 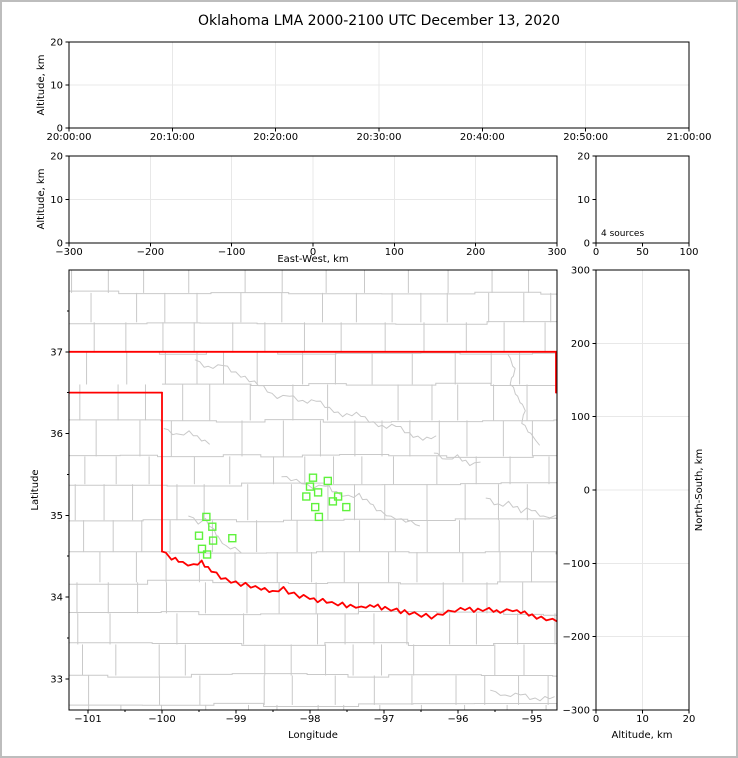 I want to click on tick-label: −101, so click(x=87, y=719).